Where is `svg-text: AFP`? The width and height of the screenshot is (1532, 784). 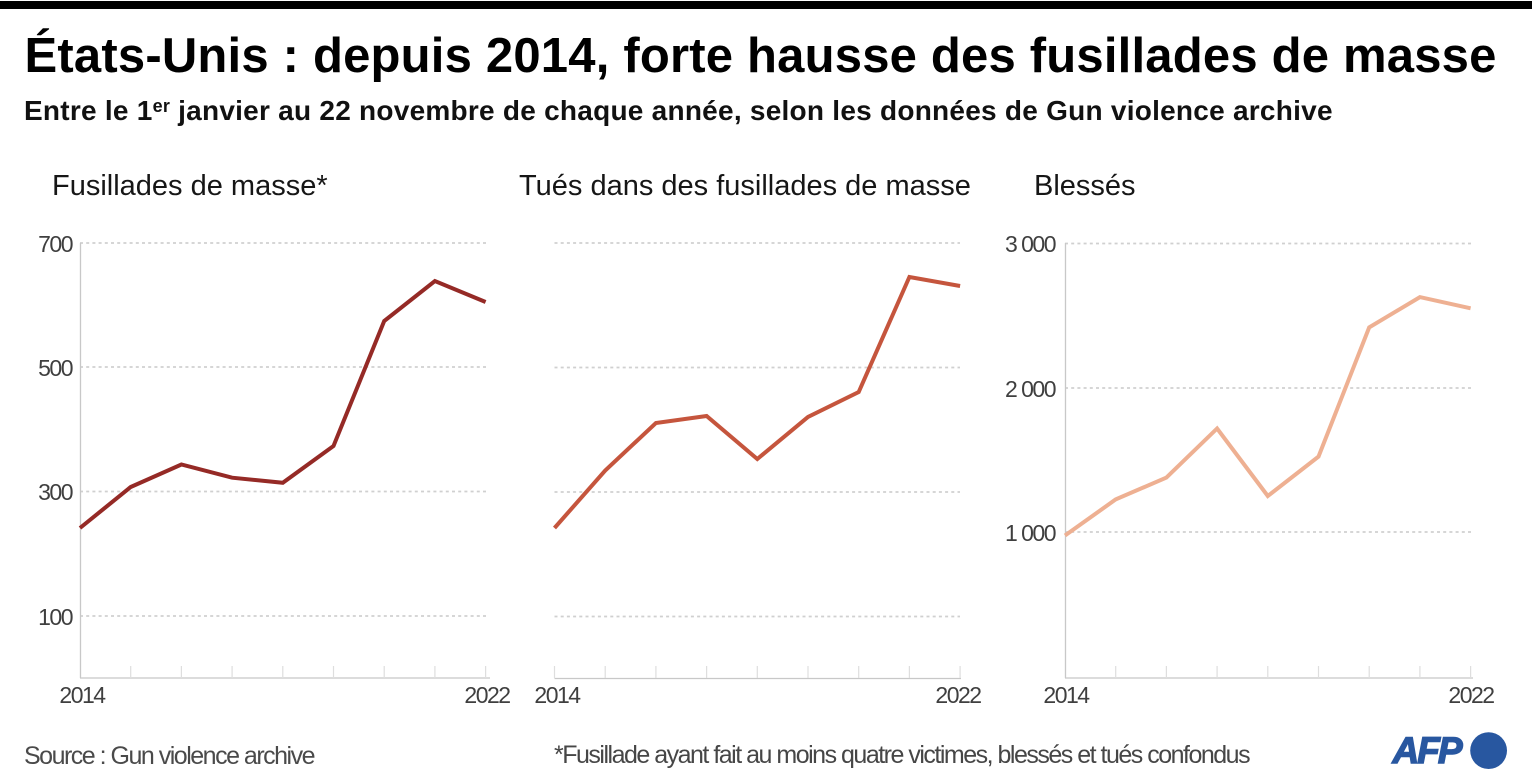
svg-text: AFP is located at coordinates (1427, 750).